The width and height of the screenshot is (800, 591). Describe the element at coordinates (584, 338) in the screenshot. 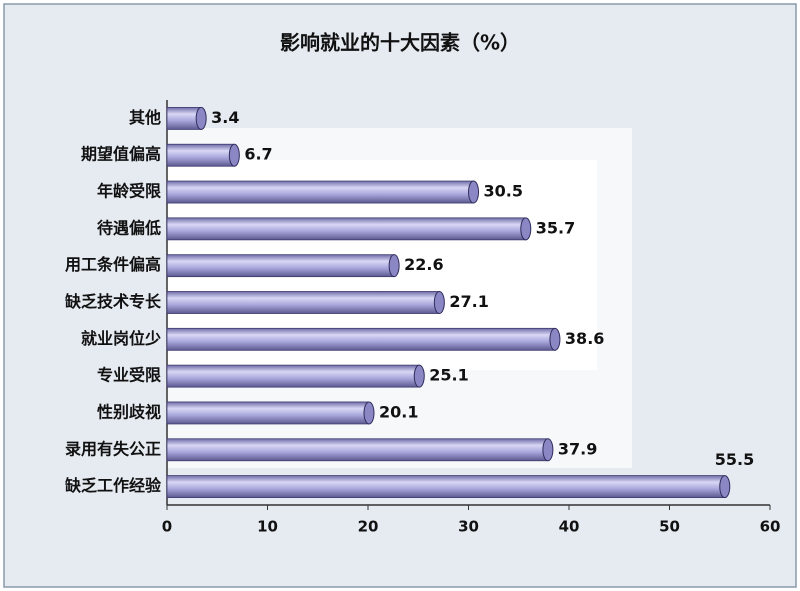

I see `value-label: 38.6` at that location.